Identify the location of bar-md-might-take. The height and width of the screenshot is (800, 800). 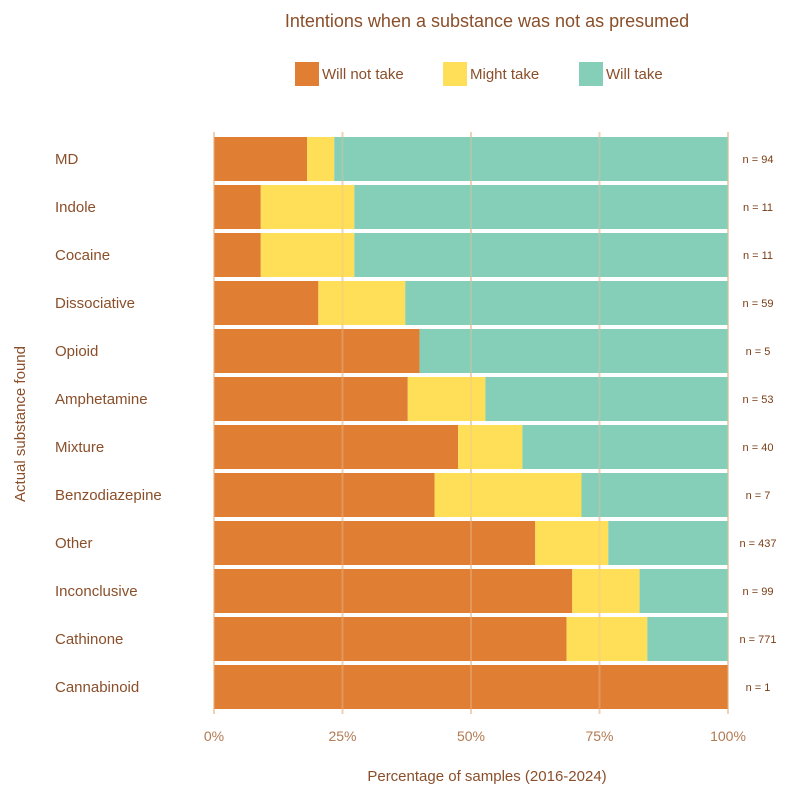
(321, 159).